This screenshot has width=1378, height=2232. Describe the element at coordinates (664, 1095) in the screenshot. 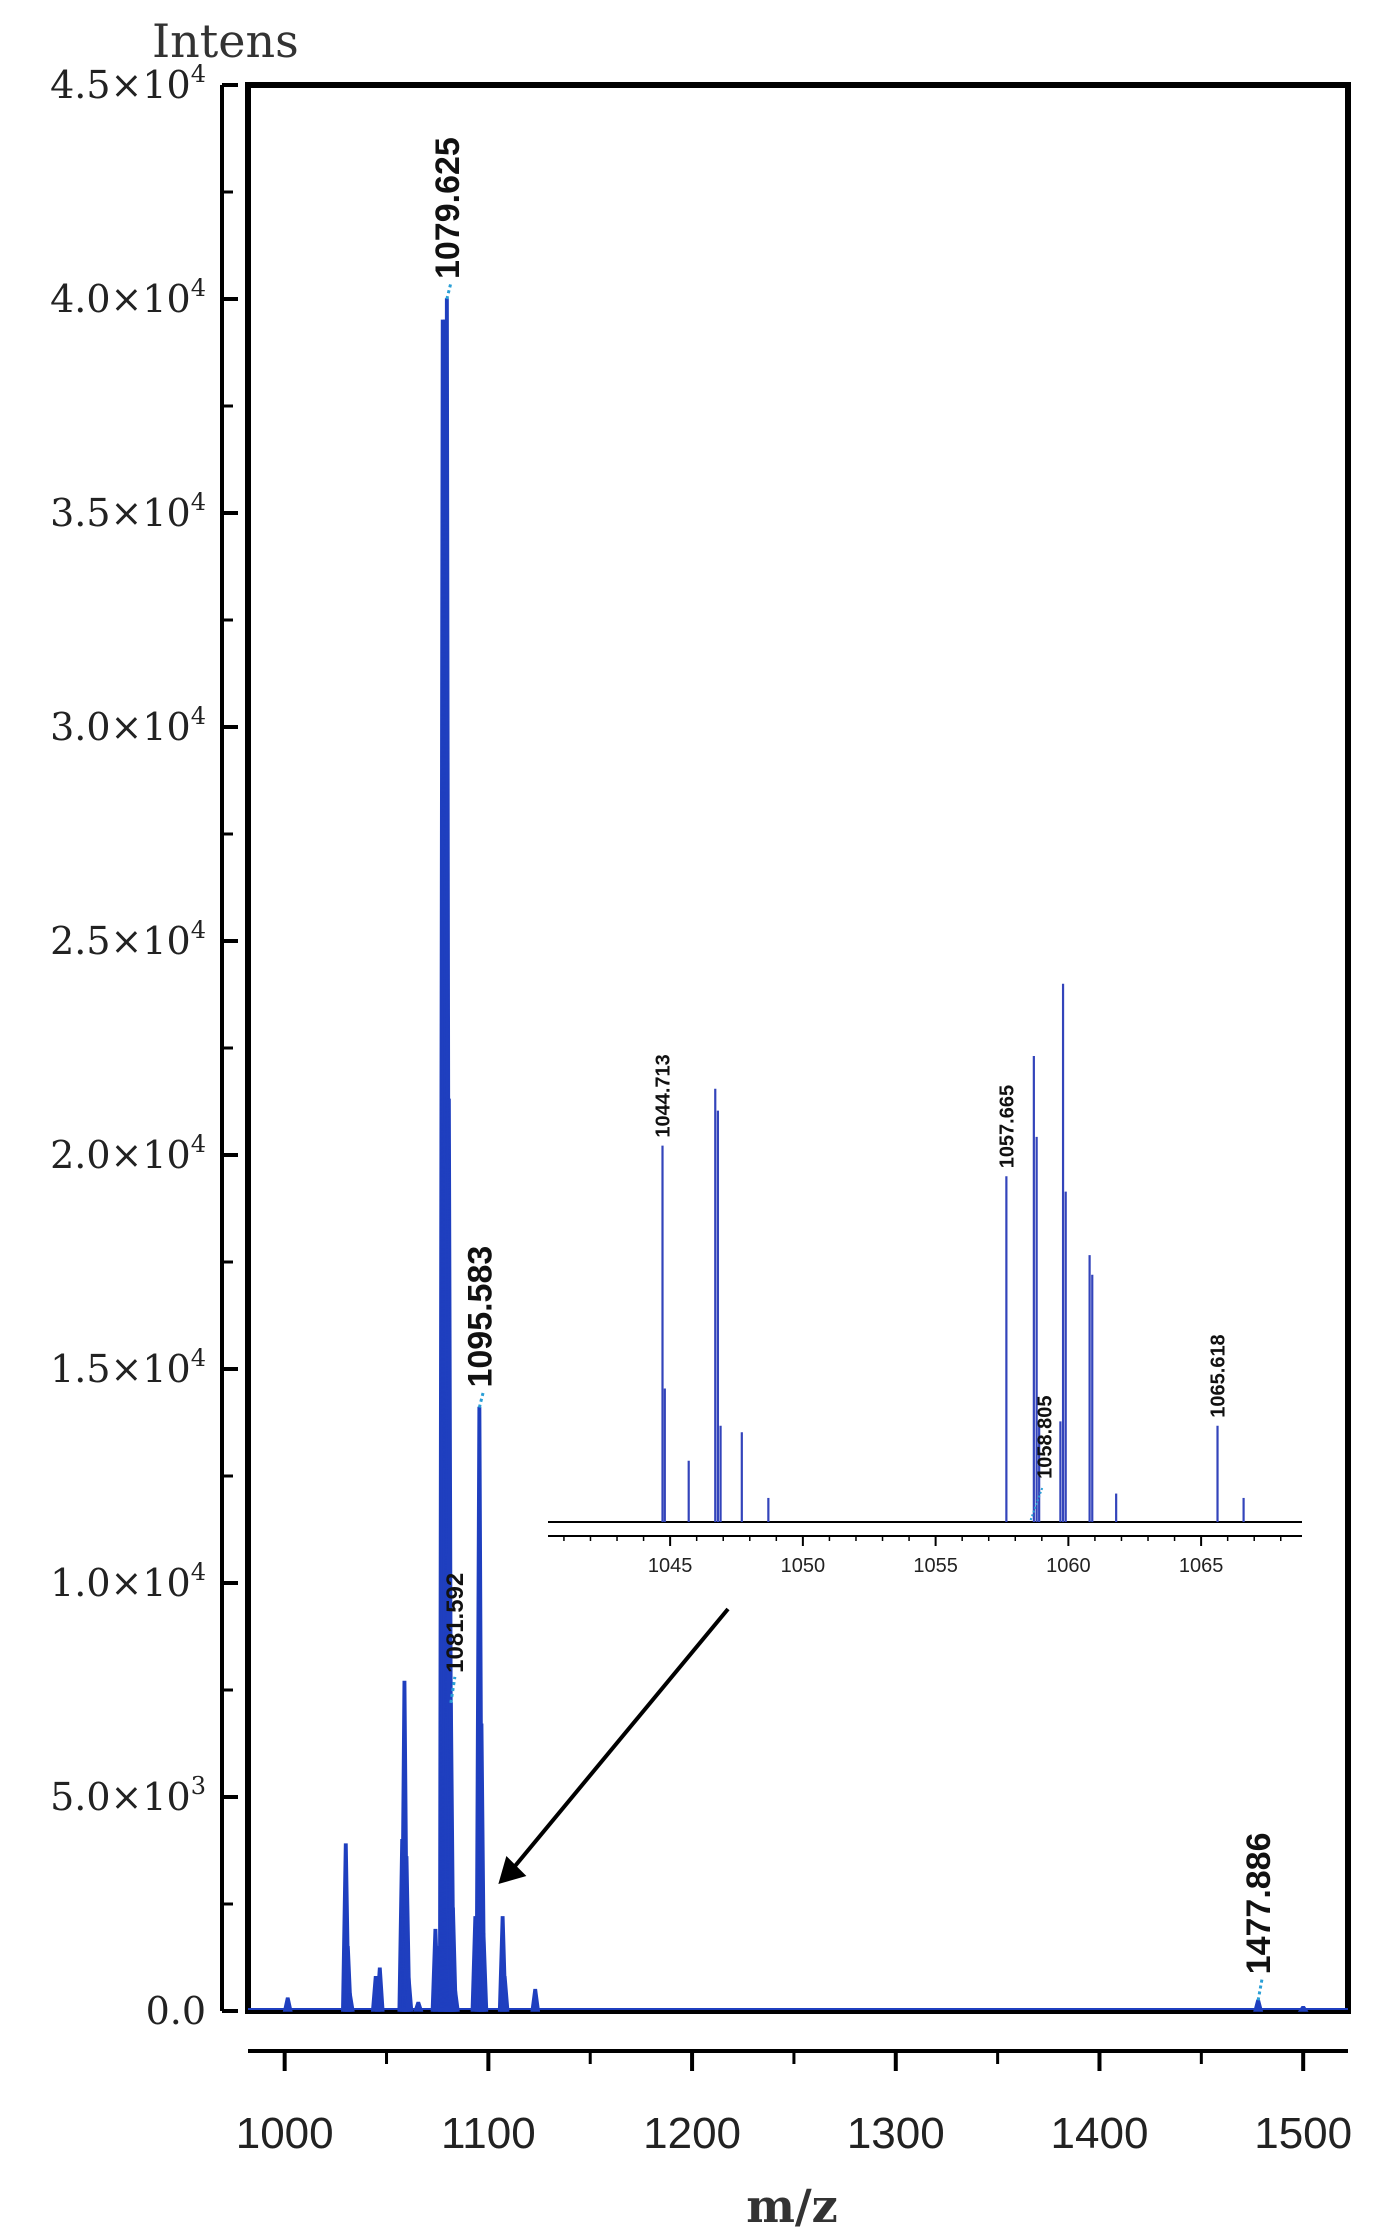

I see `inset-peak-annotation-label: 1044.713` at that location.